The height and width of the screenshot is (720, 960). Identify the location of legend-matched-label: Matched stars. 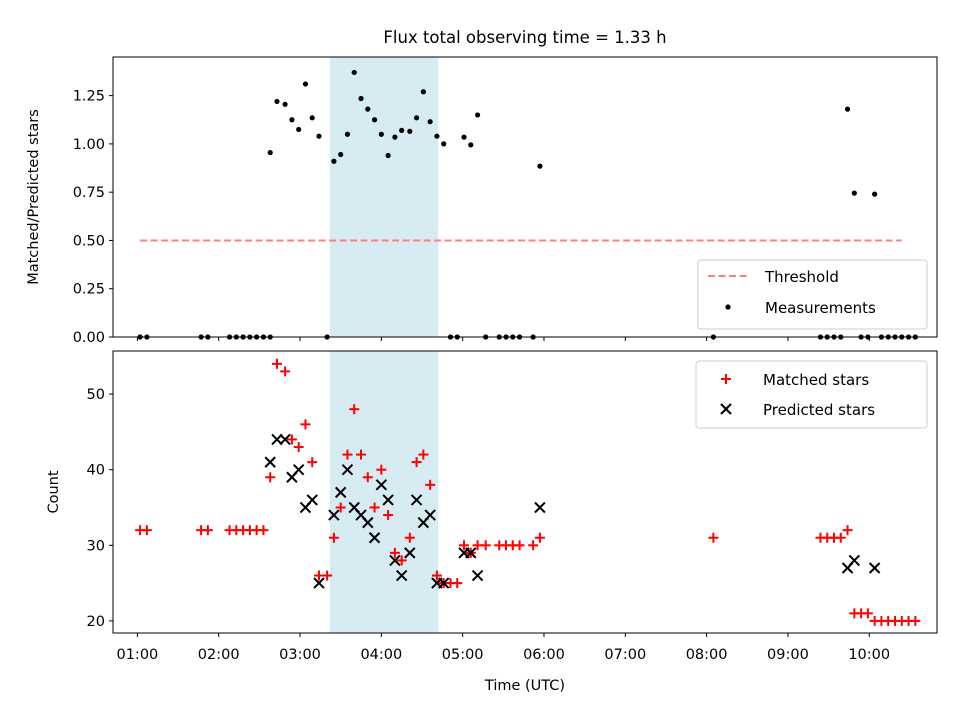
(816, 380).